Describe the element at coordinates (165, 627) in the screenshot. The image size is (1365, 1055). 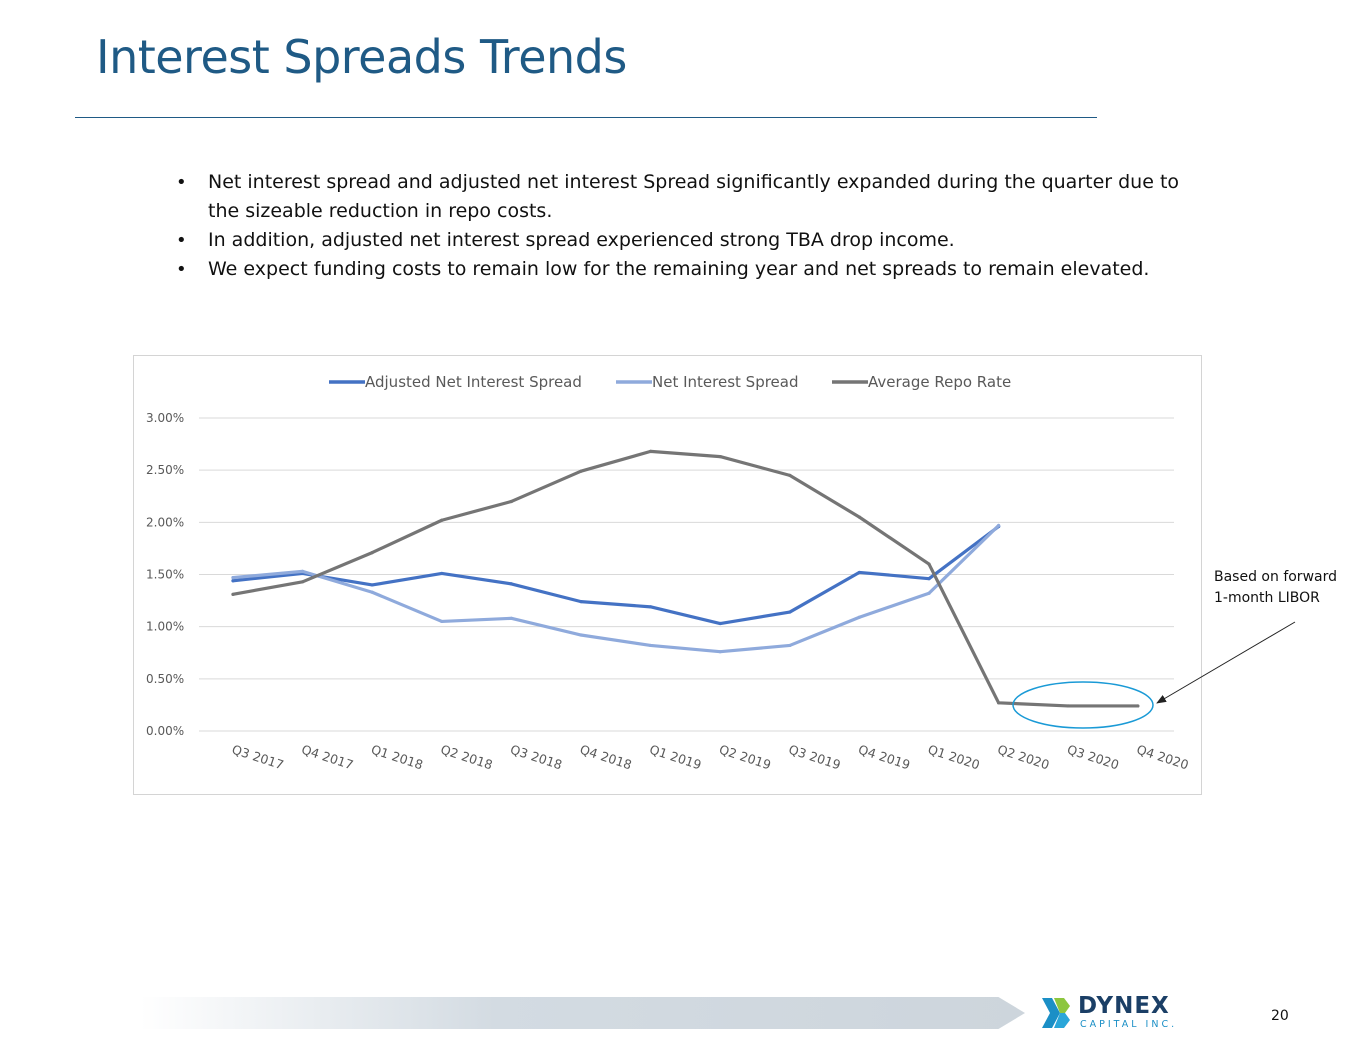
I see `y-tick-label: 1.00%` at that location.